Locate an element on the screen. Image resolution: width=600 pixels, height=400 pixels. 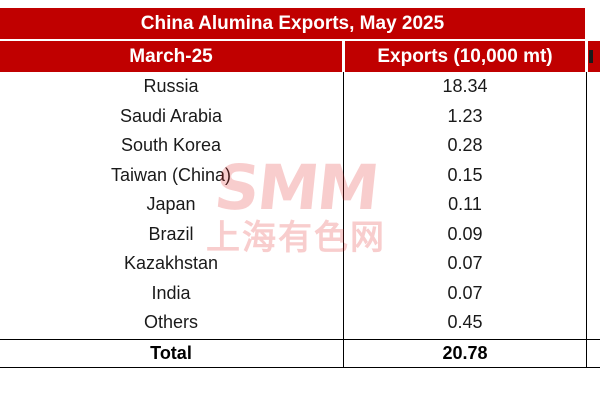
country-cell: Saudi Arabia is located at coordinates (171, 115).